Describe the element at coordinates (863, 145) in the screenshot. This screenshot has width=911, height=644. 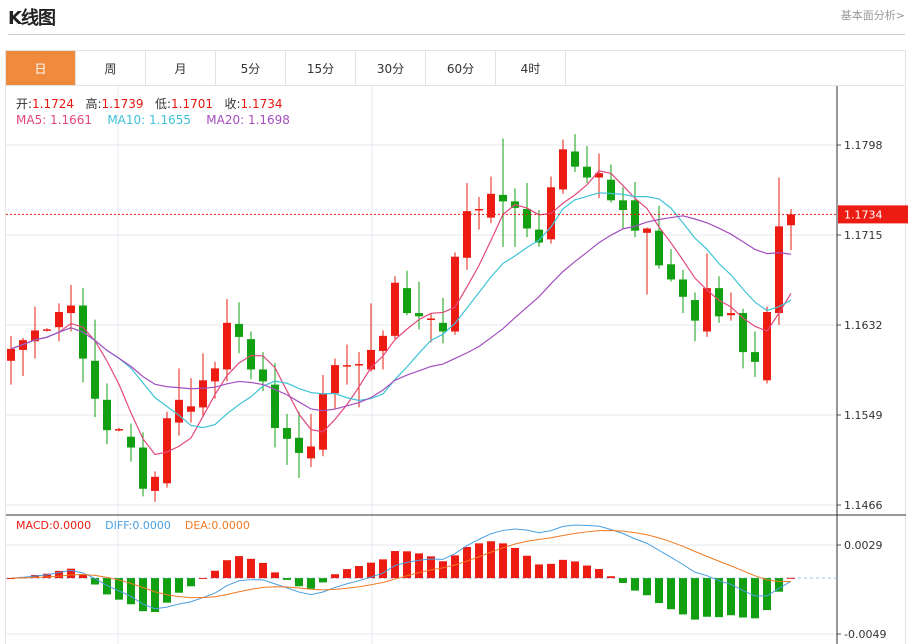
I see `y-tick-label: 1.1798` at that location.